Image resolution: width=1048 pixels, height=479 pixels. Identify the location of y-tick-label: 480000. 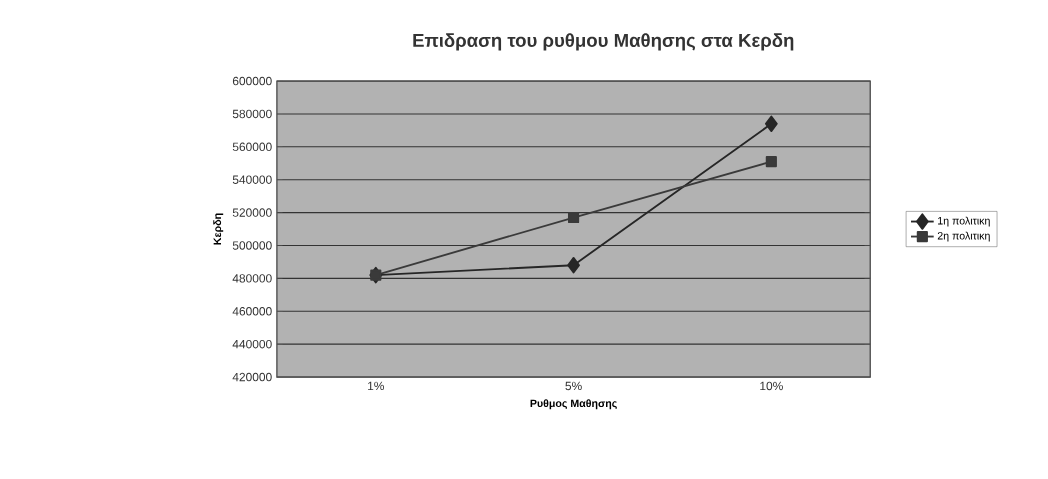
(252, 278).